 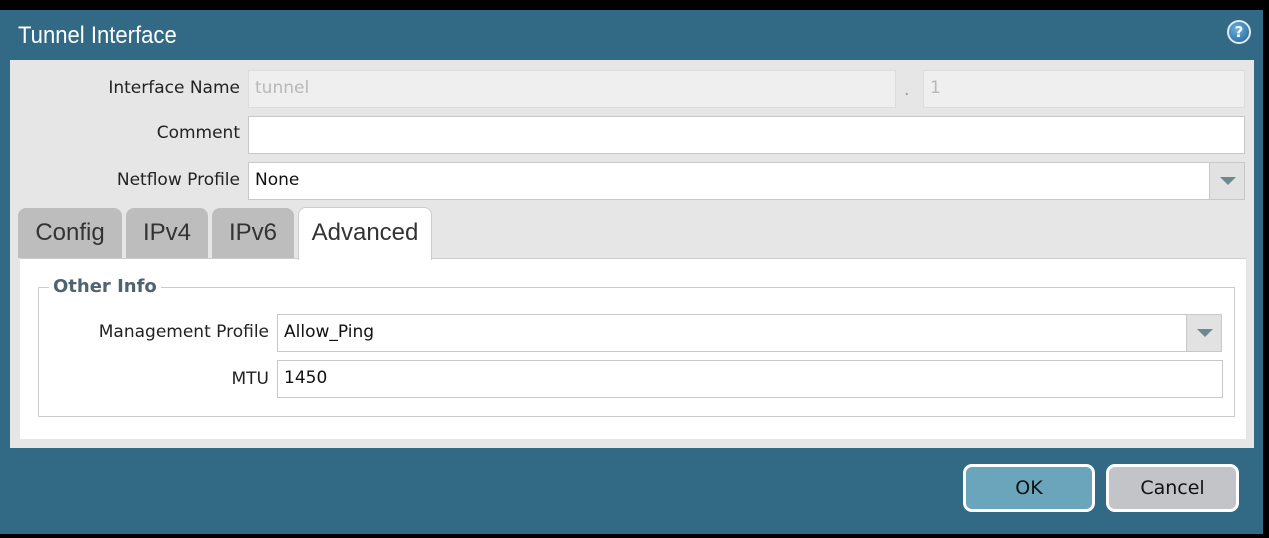 I want to click on tab-advanced: Advanced, so click(x=365, y=233).